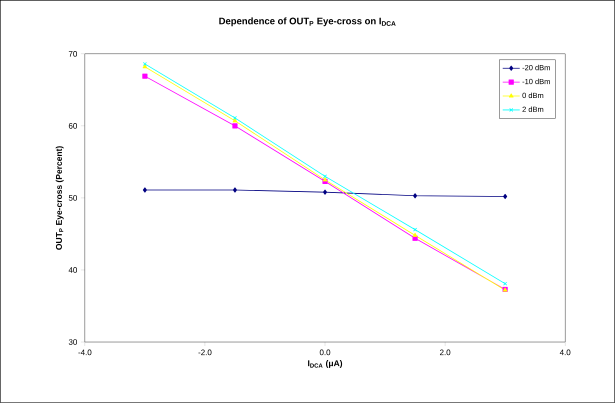  I want to click on chart-title: Dependence of OUT$_{P}$ Eye-cross on I$_{DCA}$, so click(307, 21).